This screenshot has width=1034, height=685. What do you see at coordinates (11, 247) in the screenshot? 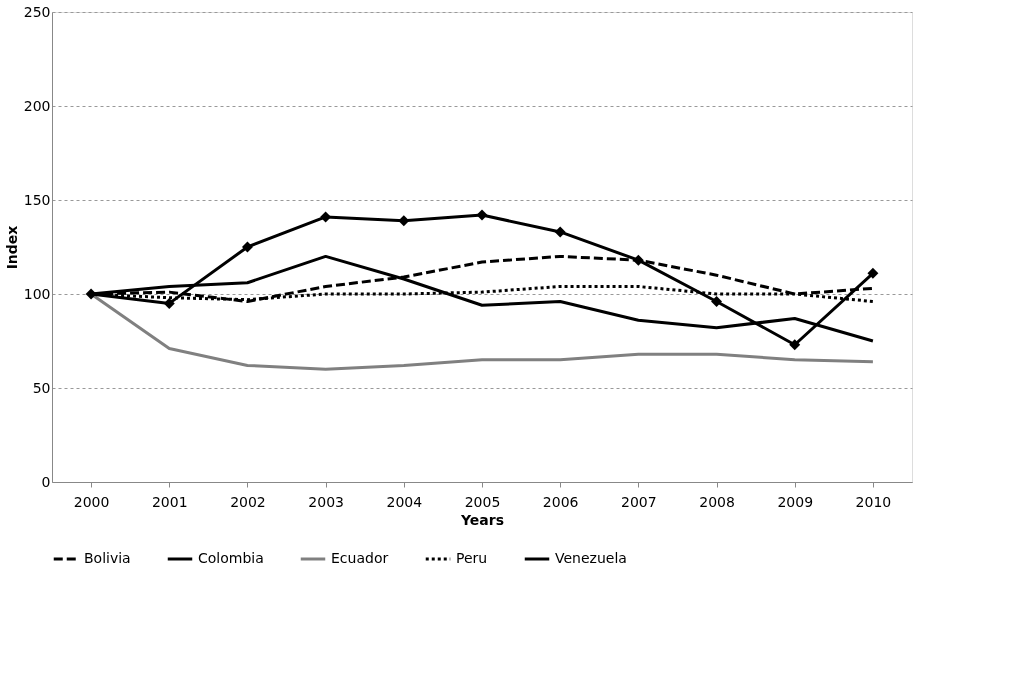
I see `y-axis-title: Index` at bounding box center [11, 247].